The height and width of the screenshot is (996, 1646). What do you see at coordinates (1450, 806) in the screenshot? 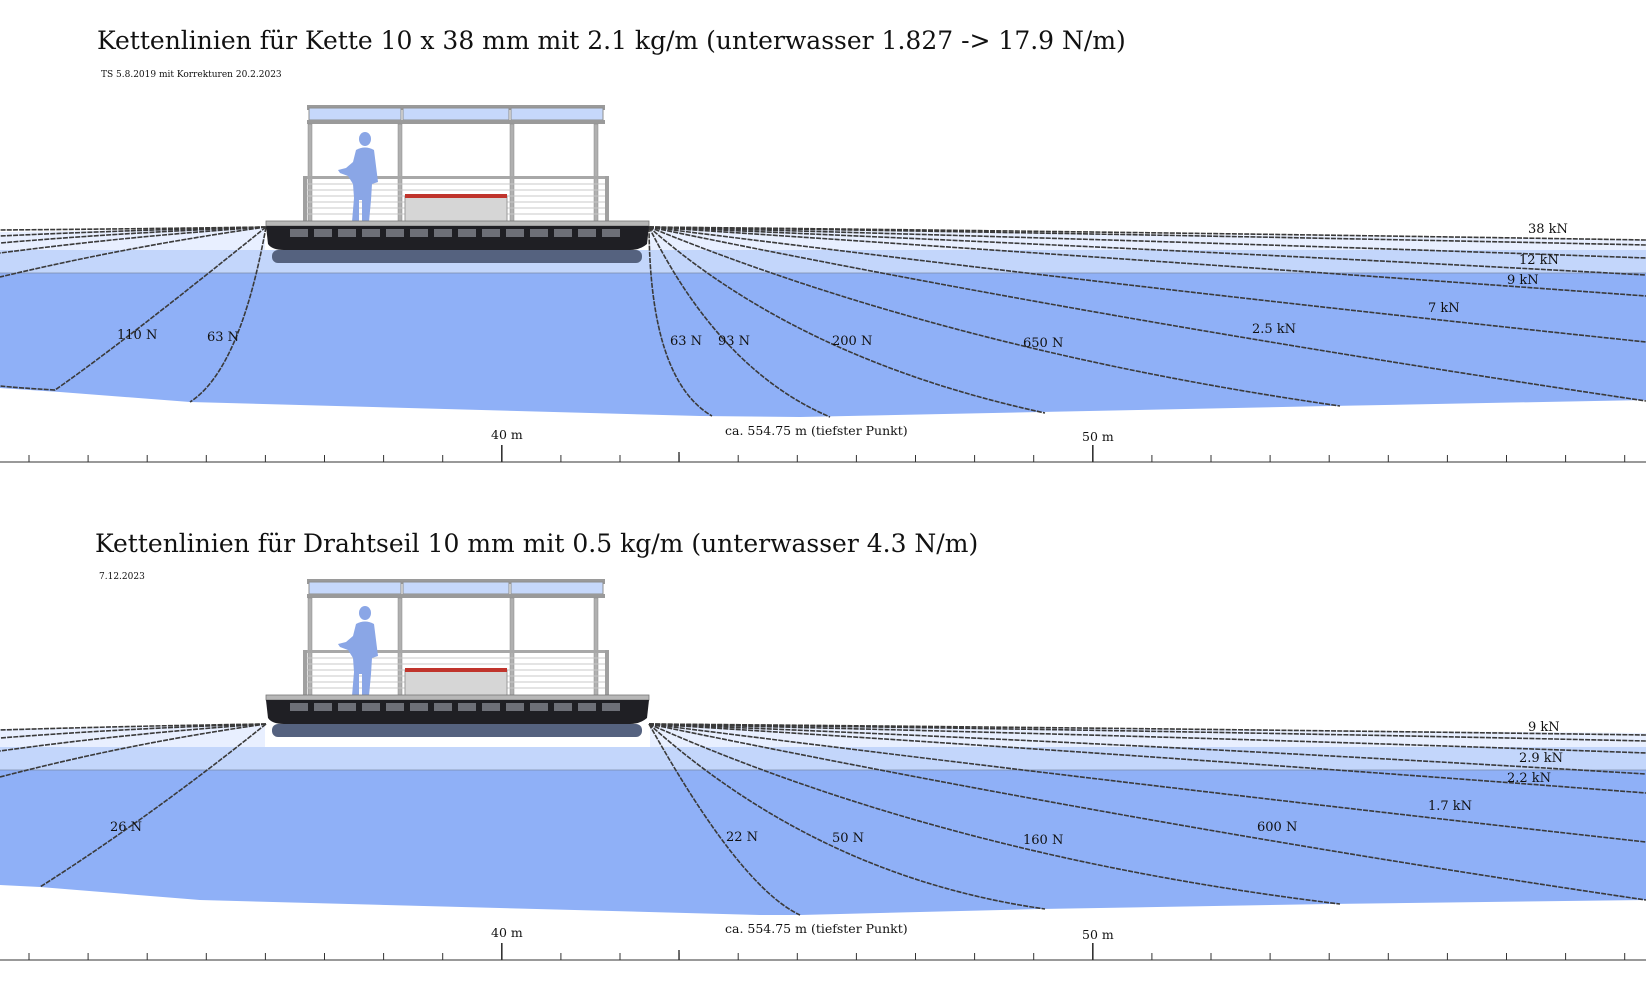
I see `rope-label: 1.7 kN` at bounding box center [1450, 806].